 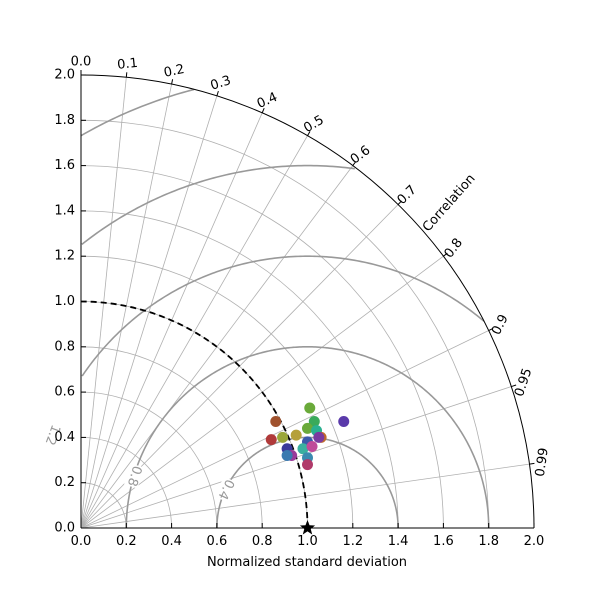 I want to click on rms-contour-label: 0.4, so click(x=225, y=489).